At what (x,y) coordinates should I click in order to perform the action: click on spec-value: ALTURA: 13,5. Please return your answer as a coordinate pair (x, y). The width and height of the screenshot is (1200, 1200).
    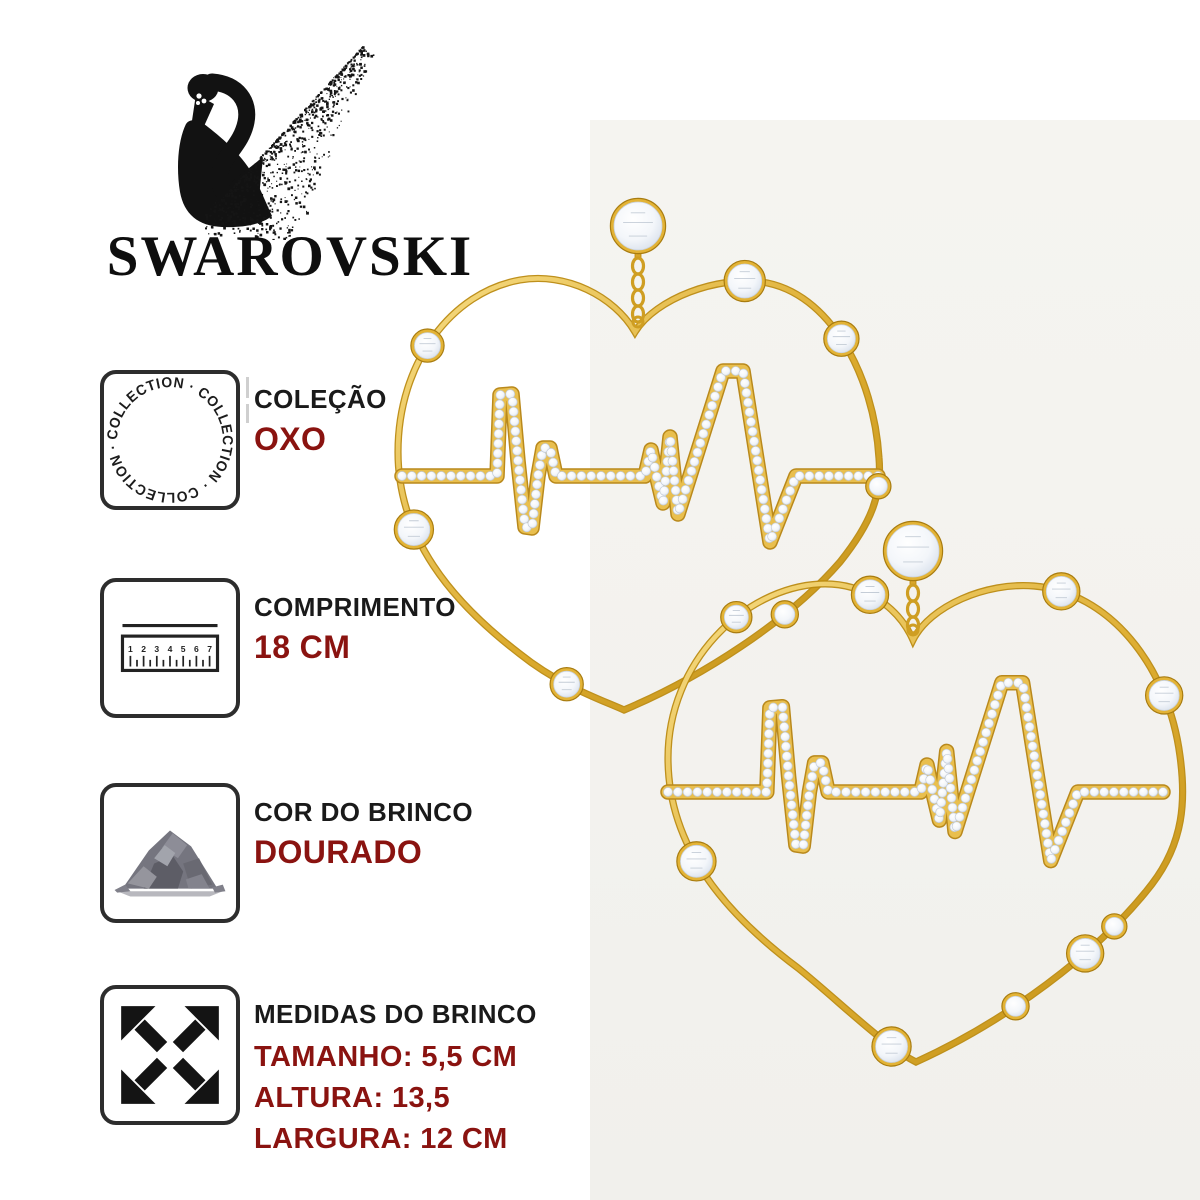
    Looking at the image, I should click on (352, 1098).